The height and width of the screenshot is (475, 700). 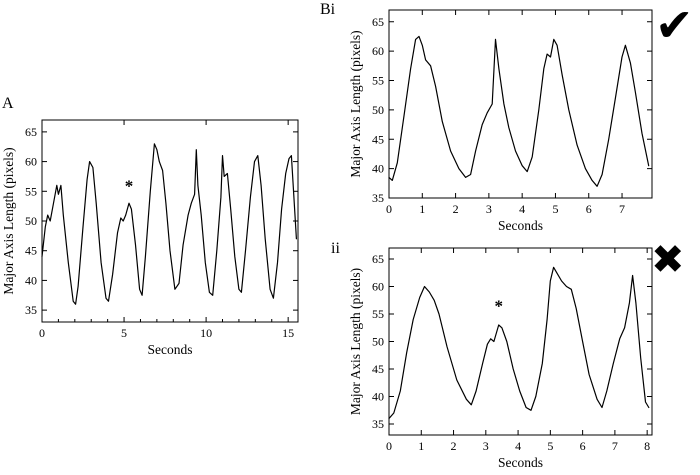 I want to click on panel-ii-label: ii, so click(x=335, y=248).